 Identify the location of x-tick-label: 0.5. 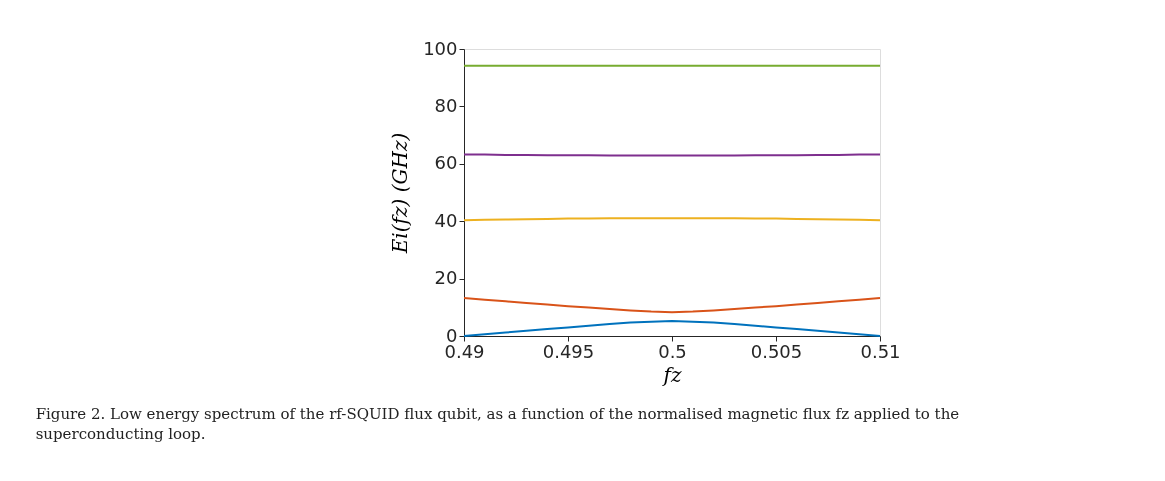
(672, 351).